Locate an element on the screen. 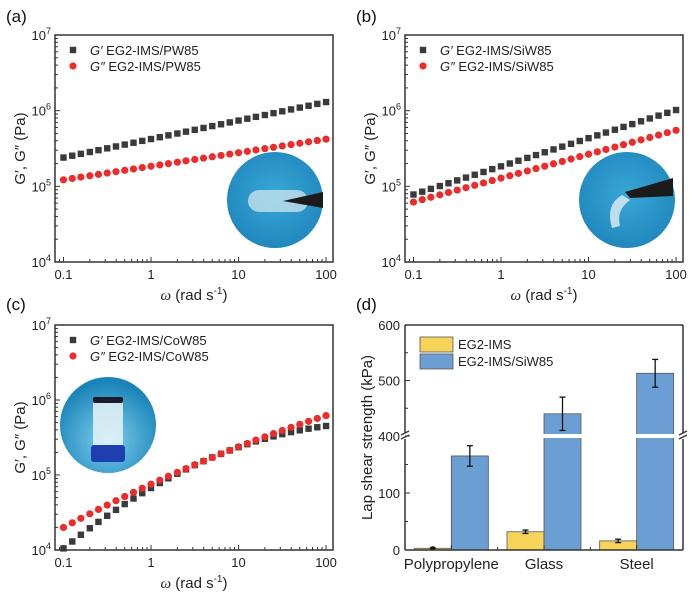 The image size is (700, 604). legend-entry: G′ EG2-IMS/SiW85 is located at coordinates (496, 50).